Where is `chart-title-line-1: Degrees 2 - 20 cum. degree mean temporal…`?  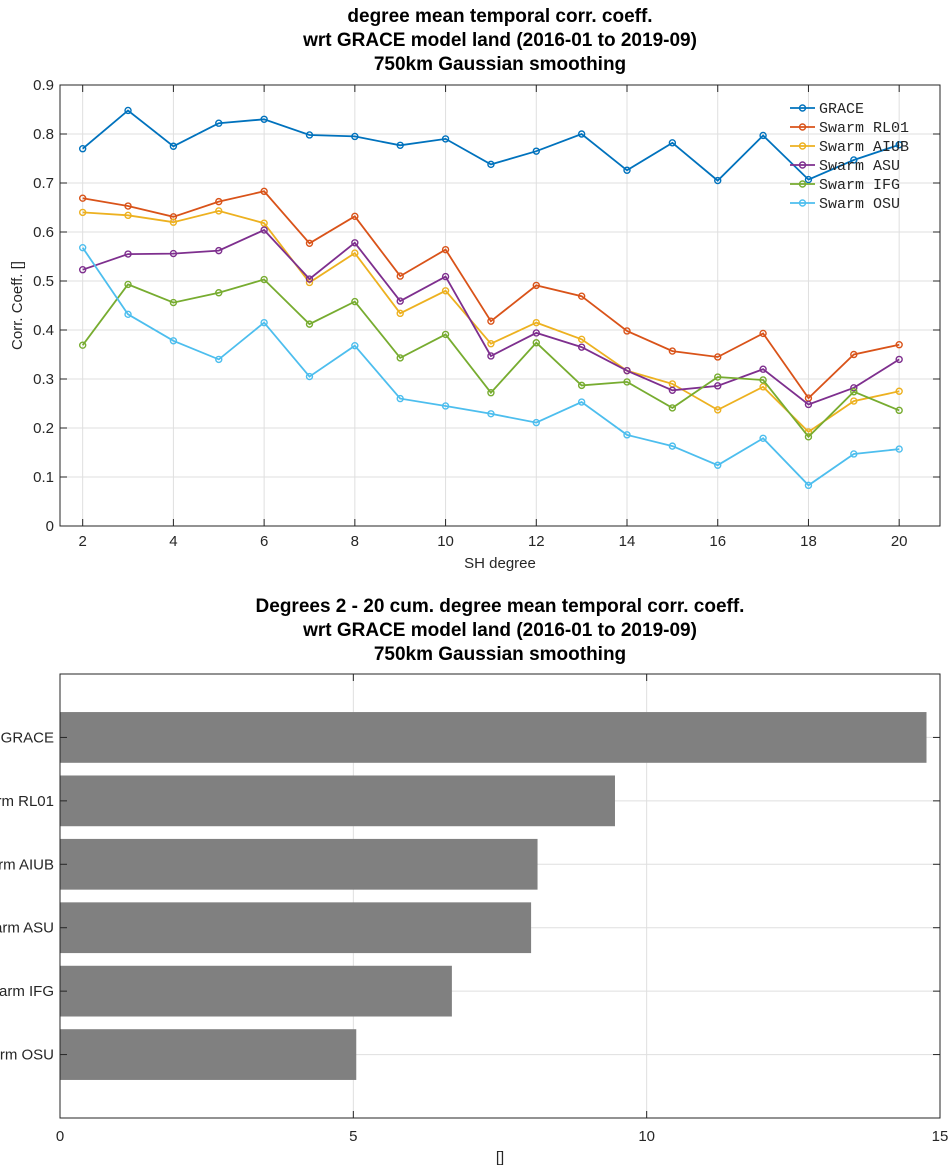 chart-title-line-1: Degrees 2 - 20 cum. degree mean temporal… is located at coordinates (500, 606).